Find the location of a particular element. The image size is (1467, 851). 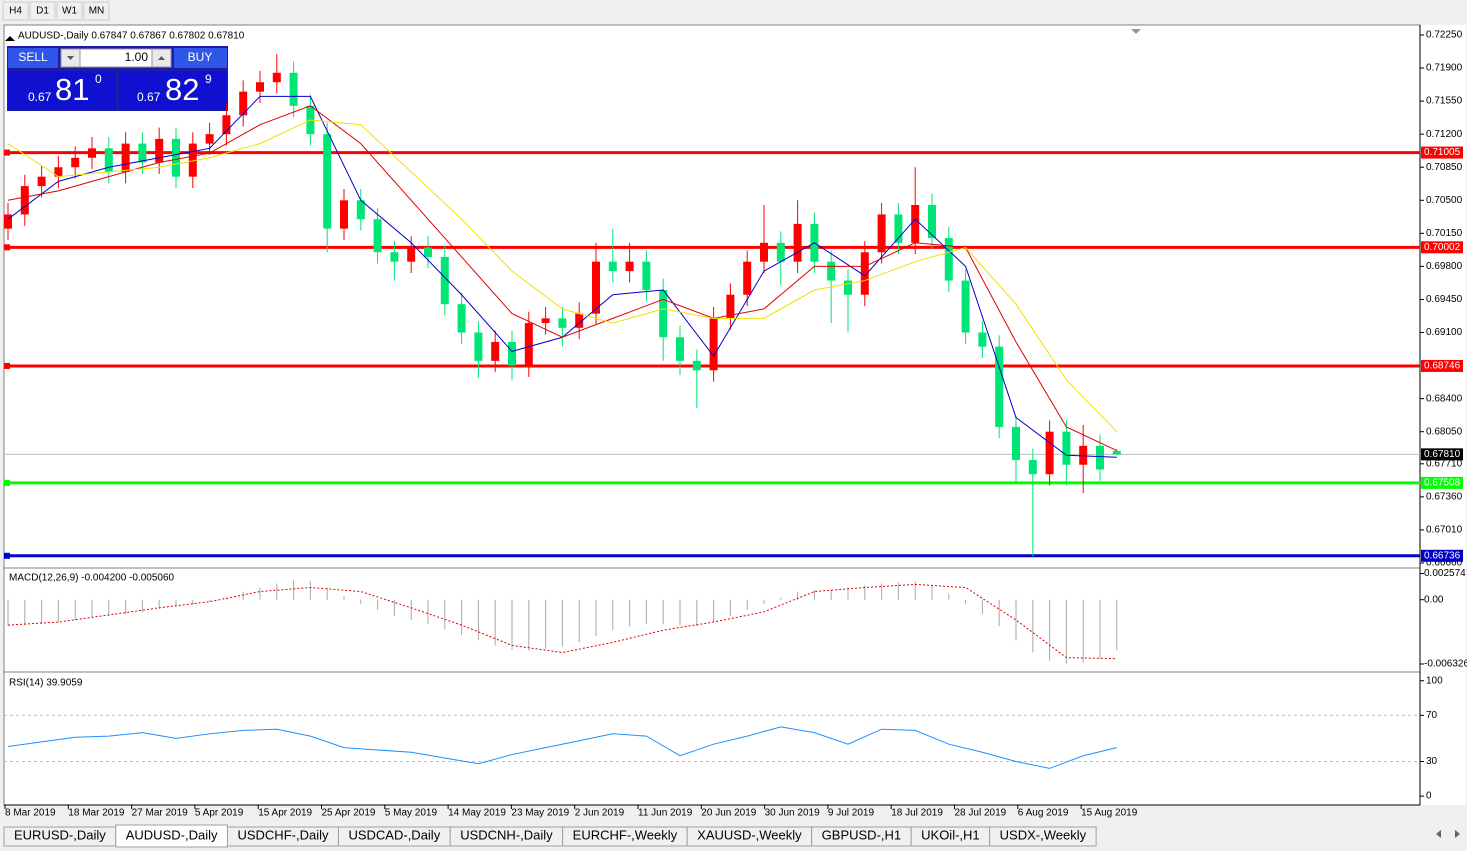

y-tick-label: 0.68400 is located at coordinates (1444, 398).